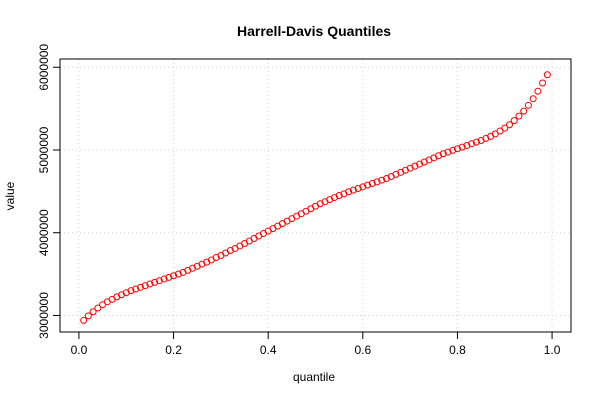 This screenshot has height=400, width=600. What do you see at coordinates (10, 195) in the screenshot?
I see `y-axis-label: value` at bounding box center [10, 195].